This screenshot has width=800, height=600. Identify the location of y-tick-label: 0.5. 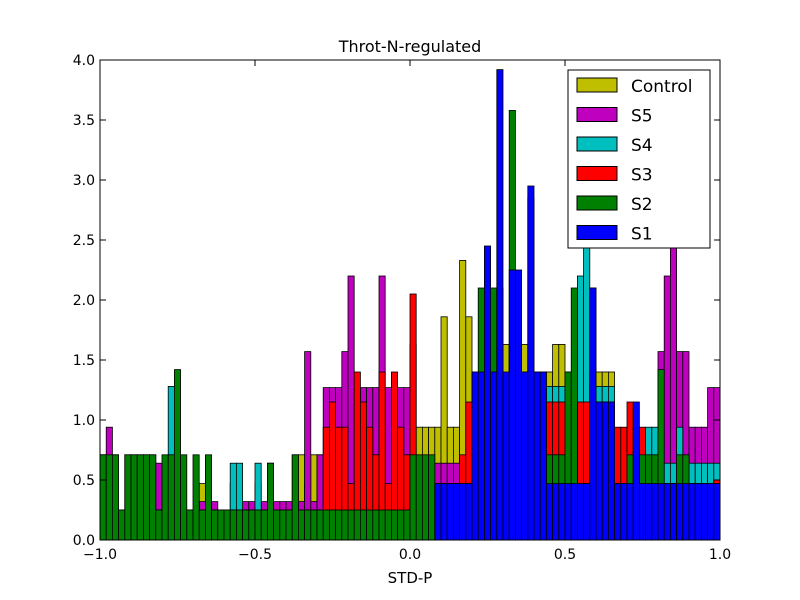
(84, 481).